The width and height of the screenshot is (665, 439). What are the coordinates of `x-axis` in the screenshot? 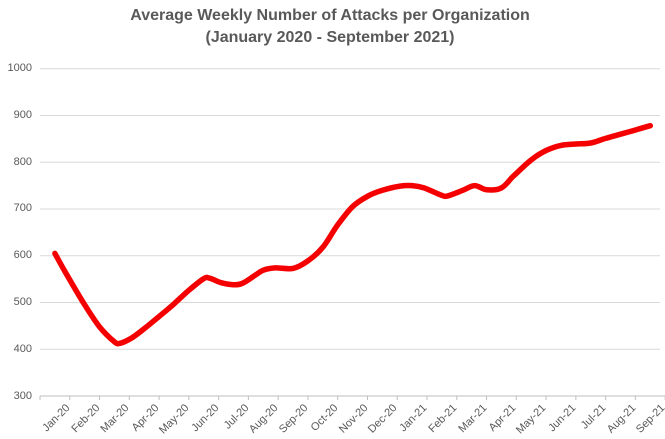 It's located at (352, 397).